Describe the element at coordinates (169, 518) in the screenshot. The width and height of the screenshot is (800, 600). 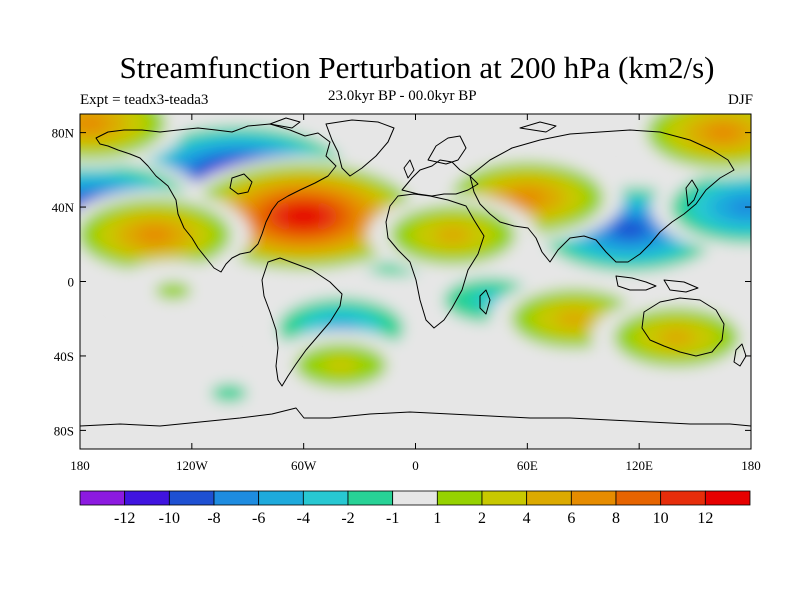
I see `colorbar-label: -10` at that location.